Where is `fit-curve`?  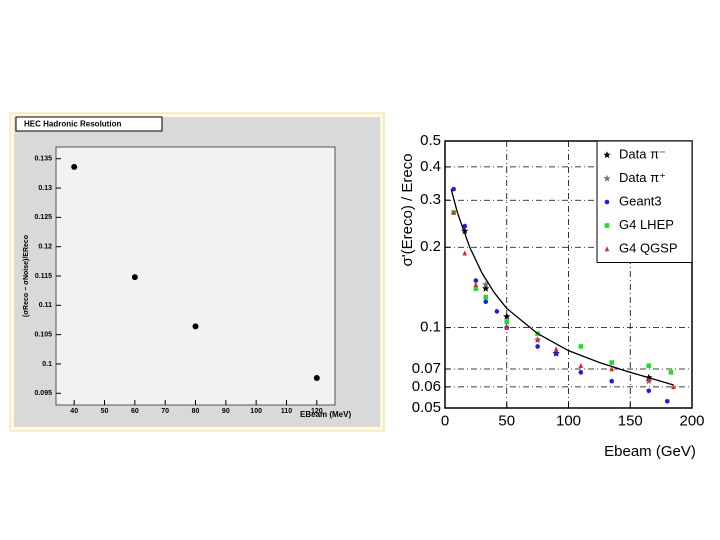
fit-curve is located at coordinates (562, 287).